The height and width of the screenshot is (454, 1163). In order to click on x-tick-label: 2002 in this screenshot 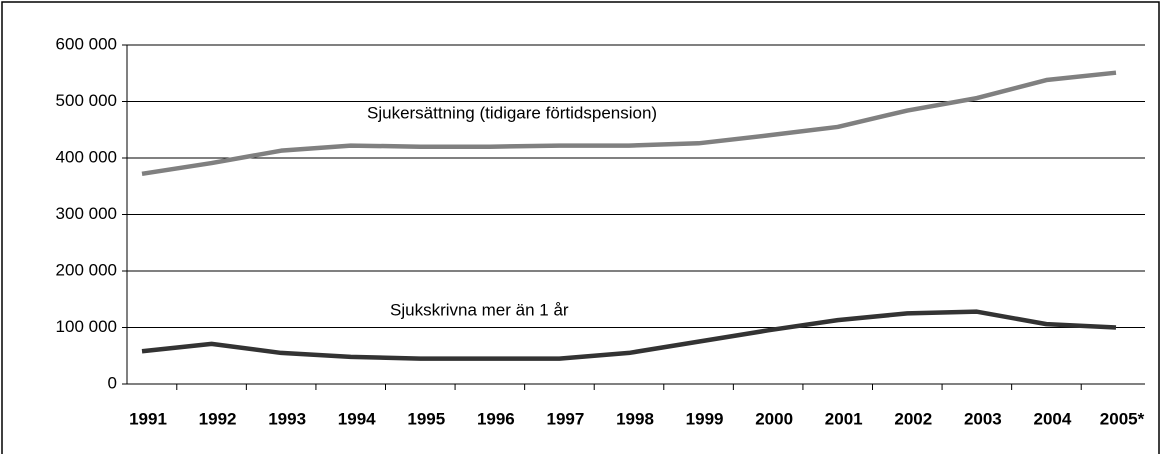, I will do `click(913, 418)`.